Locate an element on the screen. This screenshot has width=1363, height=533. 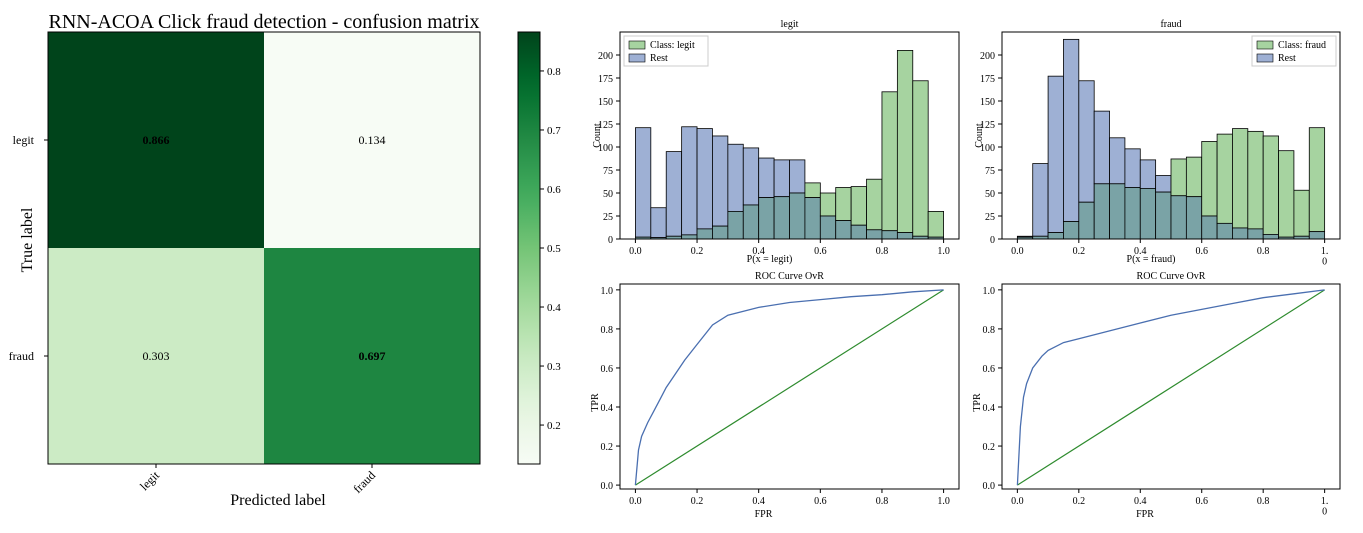
hist-fraud-title: fraud is located at coordinates (1170, 24).